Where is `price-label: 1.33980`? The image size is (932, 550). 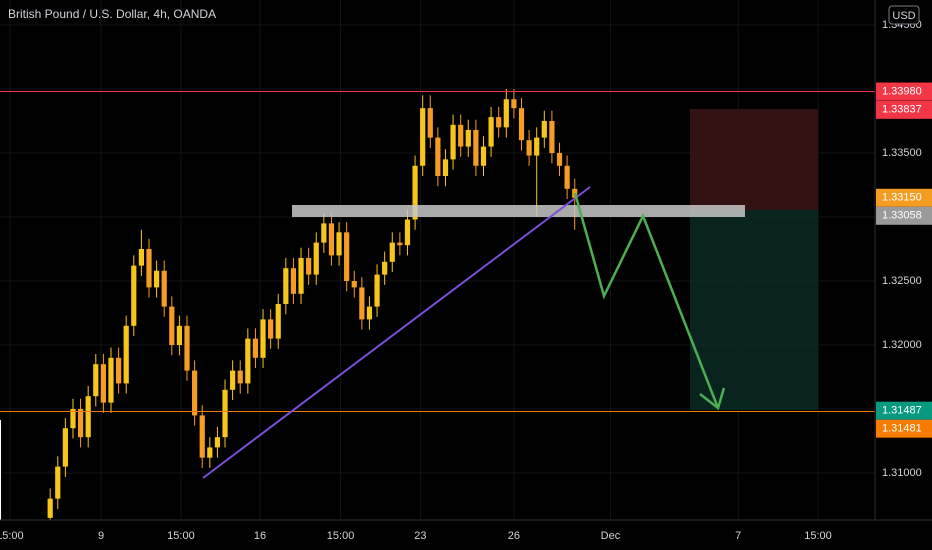
price-label: 1.33980 is located at coordinates (902, 91).